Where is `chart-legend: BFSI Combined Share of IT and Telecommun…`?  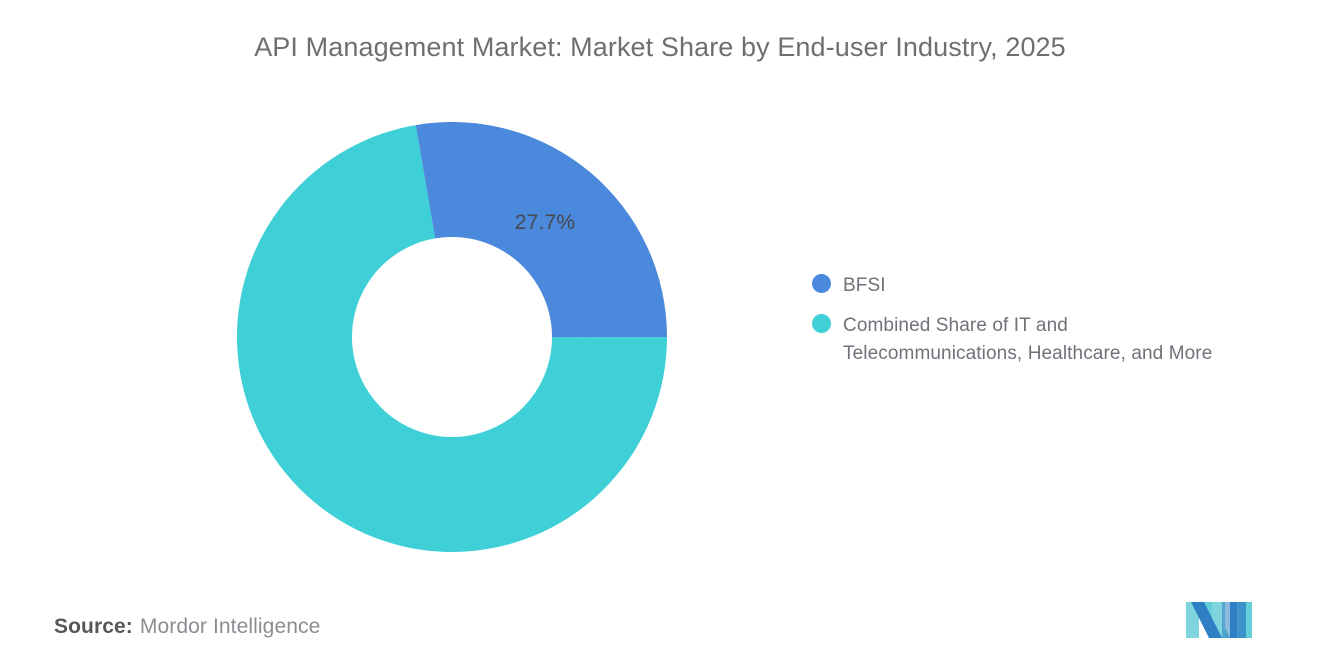 chart-legend: BFSI Combined Share of IT and Telecommun… is located at coordinates (1057, 326).